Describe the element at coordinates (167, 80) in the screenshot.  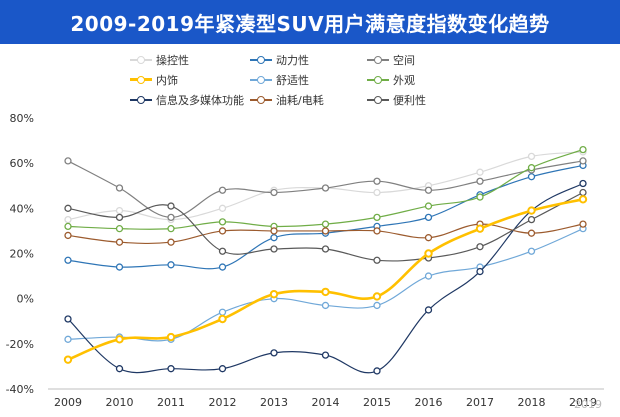
I see `legend-label: 内饰` at that location.